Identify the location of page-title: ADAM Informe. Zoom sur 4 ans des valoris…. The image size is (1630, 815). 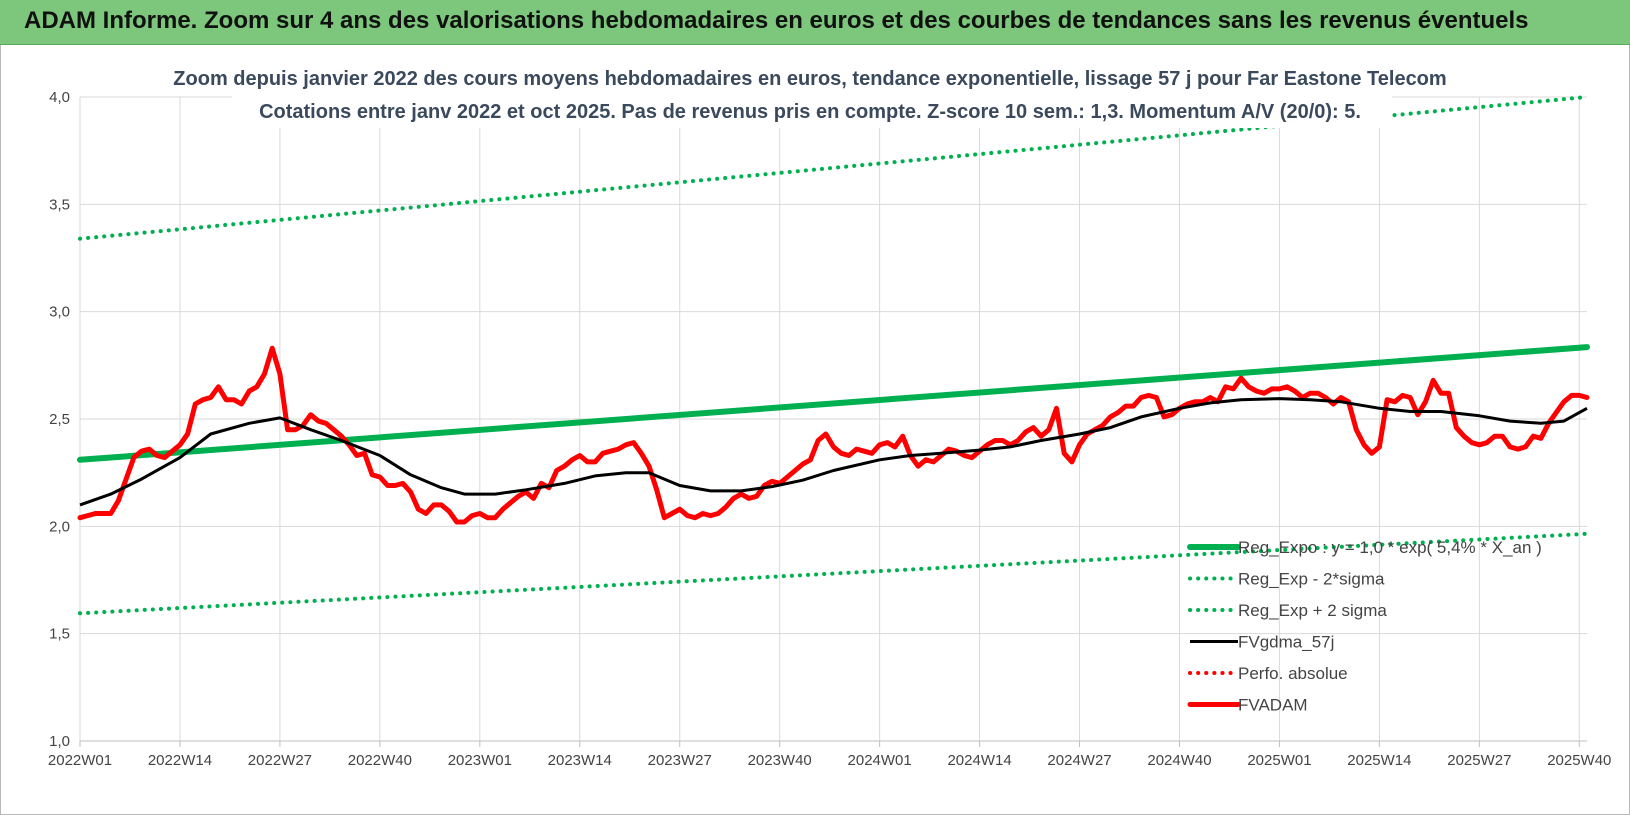
(776, 20).